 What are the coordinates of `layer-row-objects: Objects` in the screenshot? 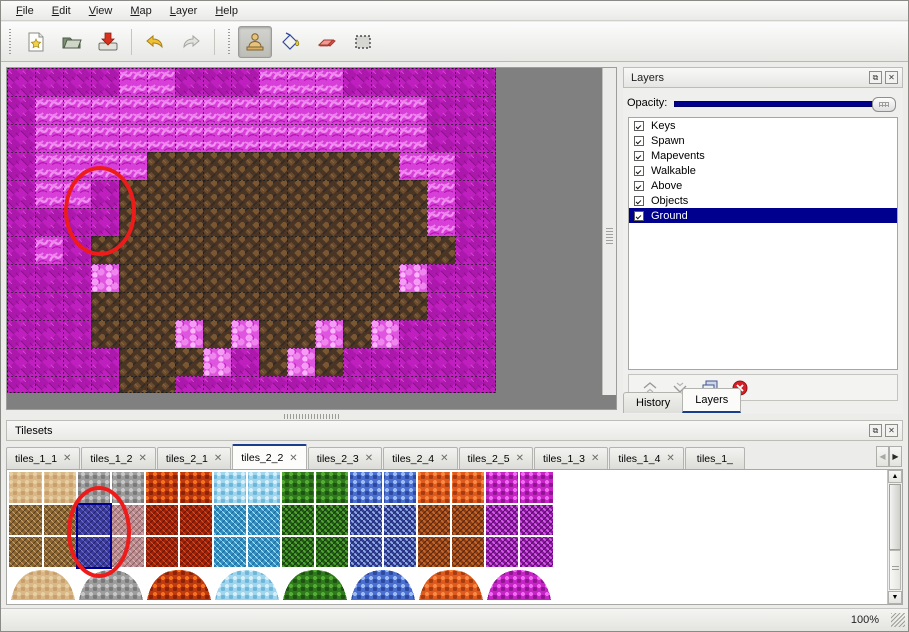 It's located at (763, 200).